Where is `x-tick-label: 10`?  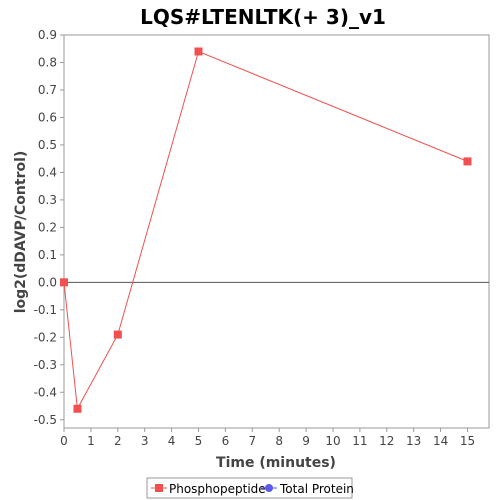
x-tick-label: 10 is located at coordinates (332, 441).